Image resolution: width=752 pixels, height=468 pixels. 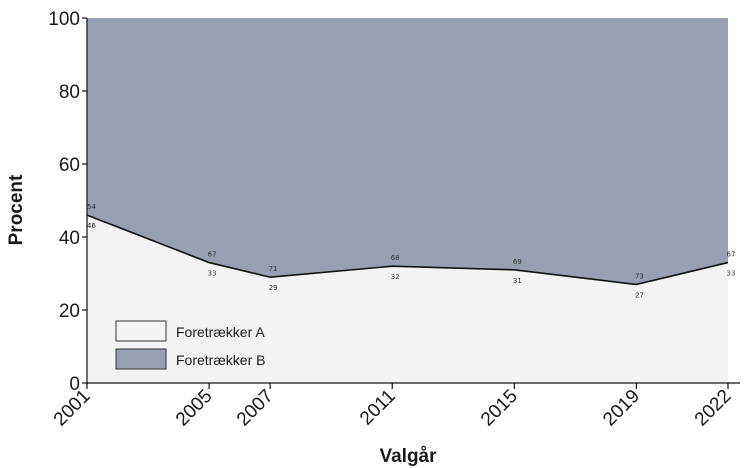 I want to click on legend-label: Foretrækker A, so click(x=220, y=332).